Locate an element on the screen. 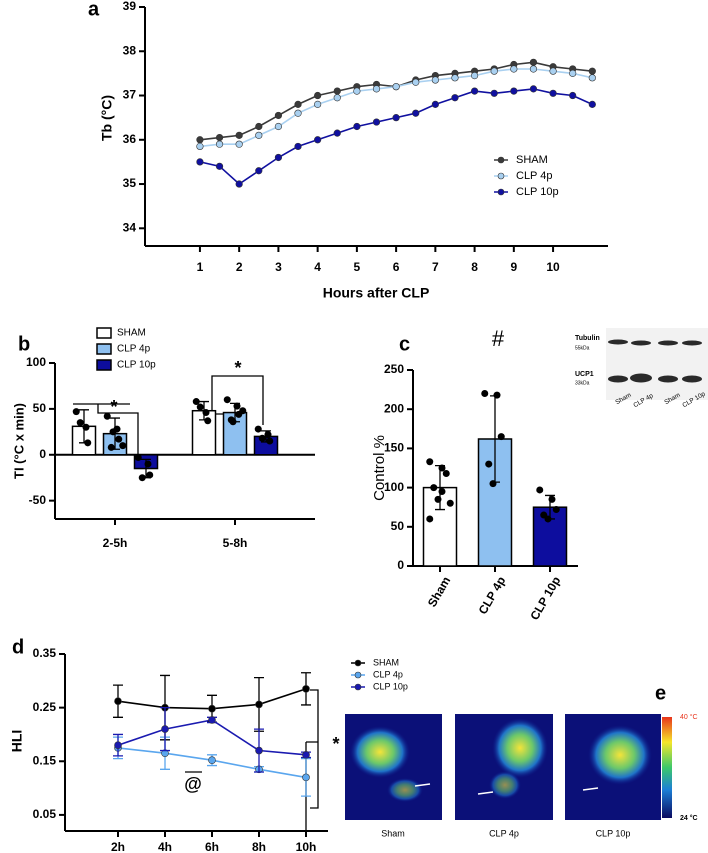 The height and width of the screenshot is (853, 708). arrow is located at coordinates (485, 793).